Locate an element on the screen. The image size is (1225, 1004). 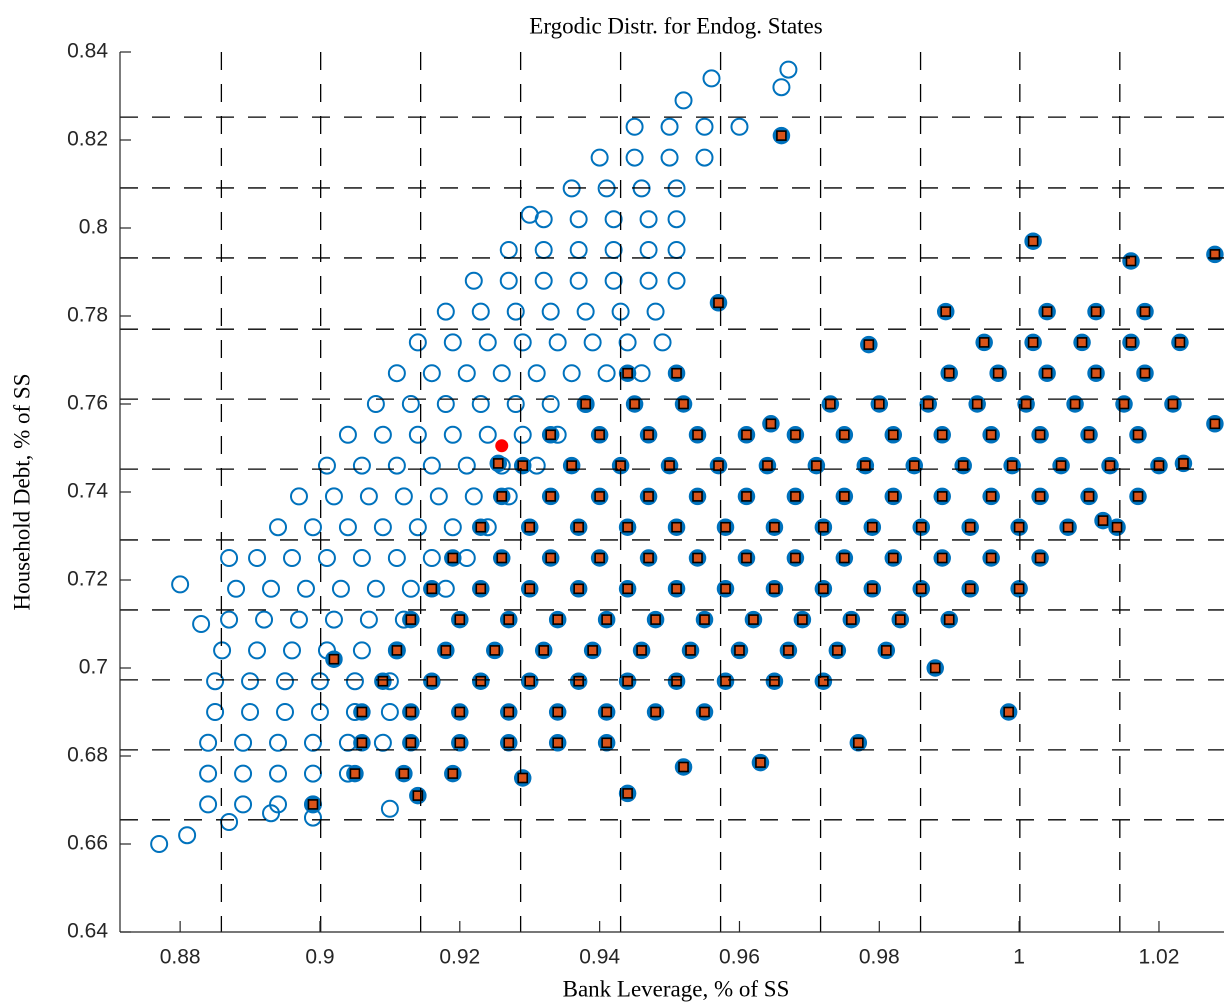
y-tick-label: 0.74 is located at coordinates (87, 491).